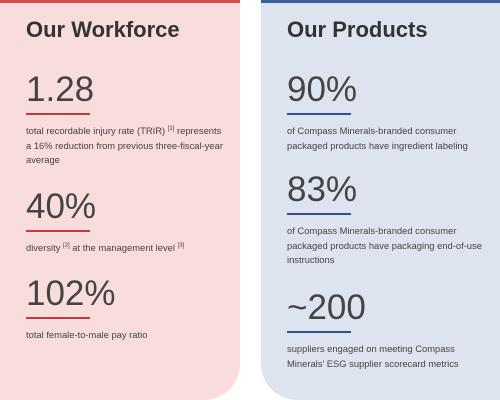 The height and width of the screenshot is (400, 500). Describe the element at coordinates (181, 245) in the screenshot. I see `footnote-marker: [3]` at that location.